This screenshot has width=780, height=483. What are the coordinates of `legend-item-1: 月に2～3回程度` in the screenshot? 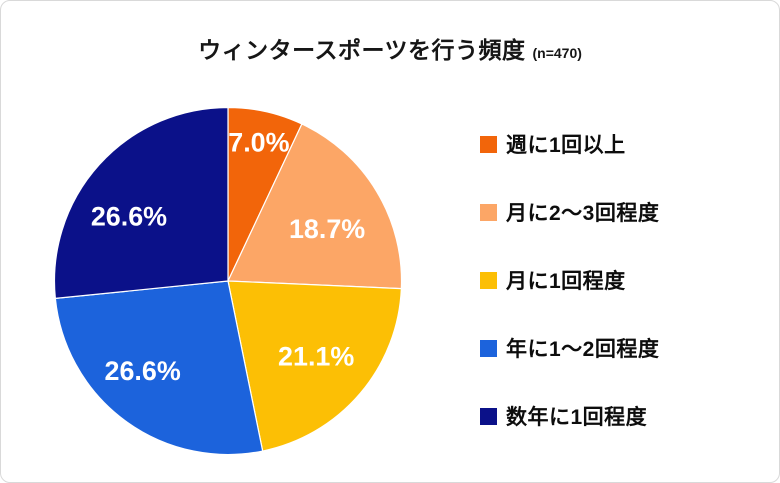 It's located at (570, 212).